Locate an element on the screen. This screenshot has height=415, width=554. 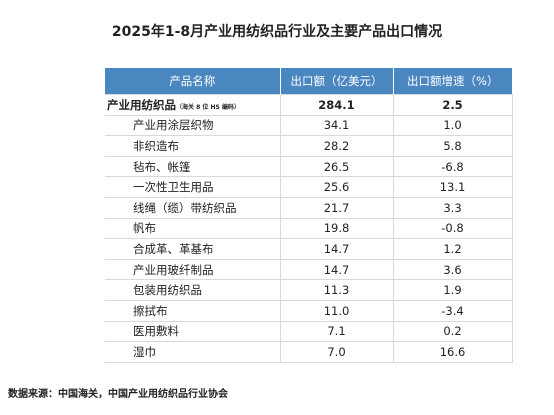
export-growth-cell: 16.6 is located at coordinates (453, 352).